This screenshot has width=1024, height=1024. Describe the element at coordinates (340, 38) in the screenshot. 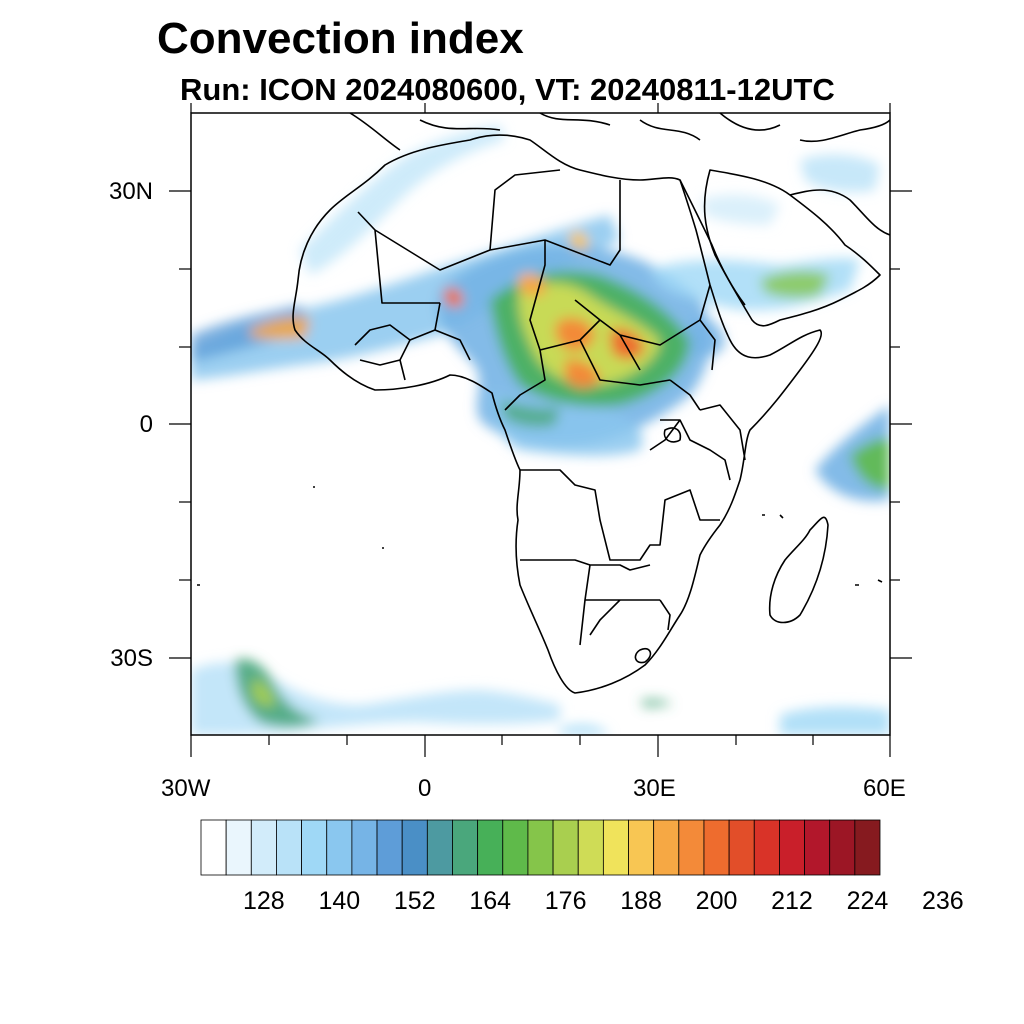

I see `chart-title: Convection index` at that location.